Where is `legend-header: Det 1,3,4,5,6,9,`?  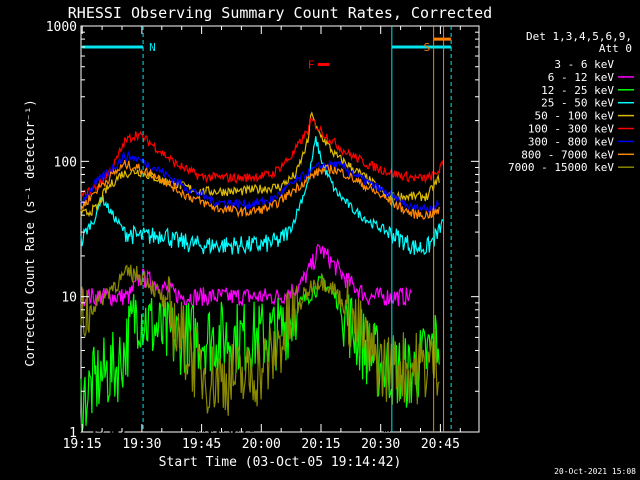 legend-header: Det 1,3,4,5,6,9, is located at coordinates (579, 36).